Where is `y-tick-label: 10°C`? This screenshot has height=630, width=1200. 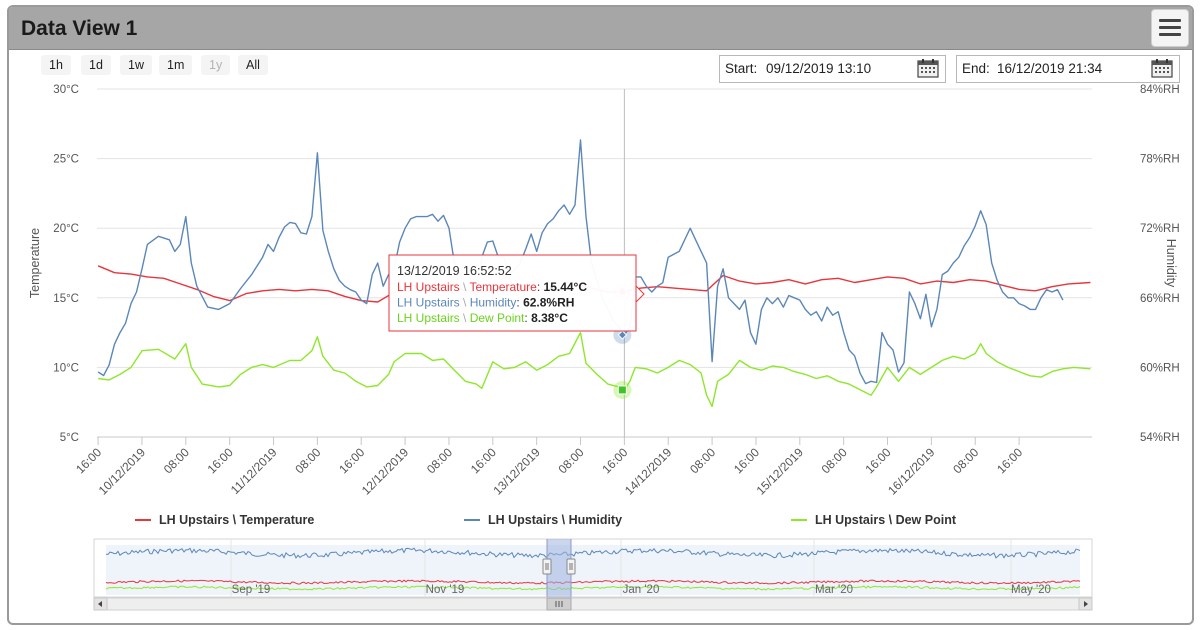 y-tick-label: 10°C is located at coordinates (66, 368).